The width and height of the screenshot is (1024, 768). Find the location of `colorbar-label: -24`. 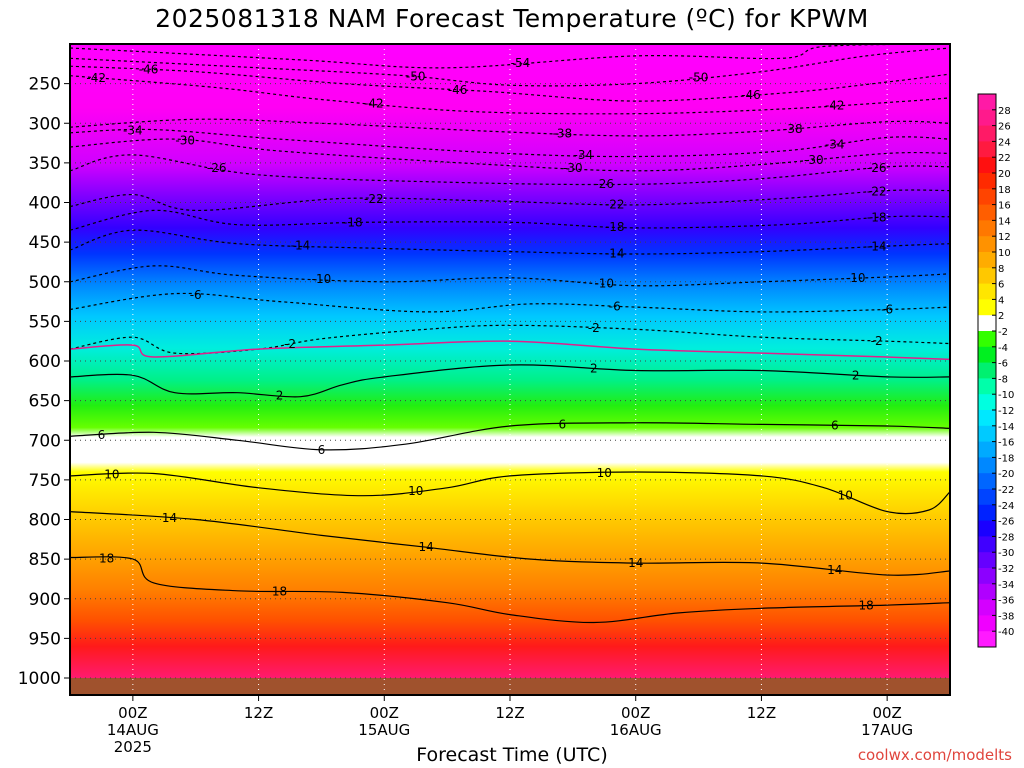

colorbar-label: -24 is located at coordinates (1006, 506).